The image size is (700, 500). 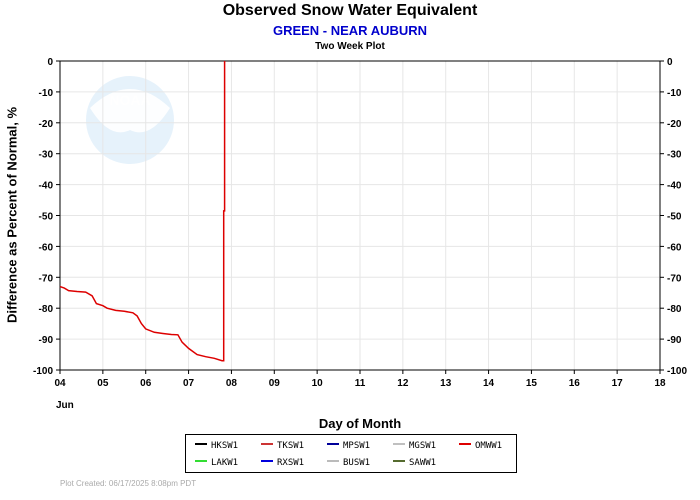 I want to click on y-tick-label-left: -80, so click(x=46, y=309).